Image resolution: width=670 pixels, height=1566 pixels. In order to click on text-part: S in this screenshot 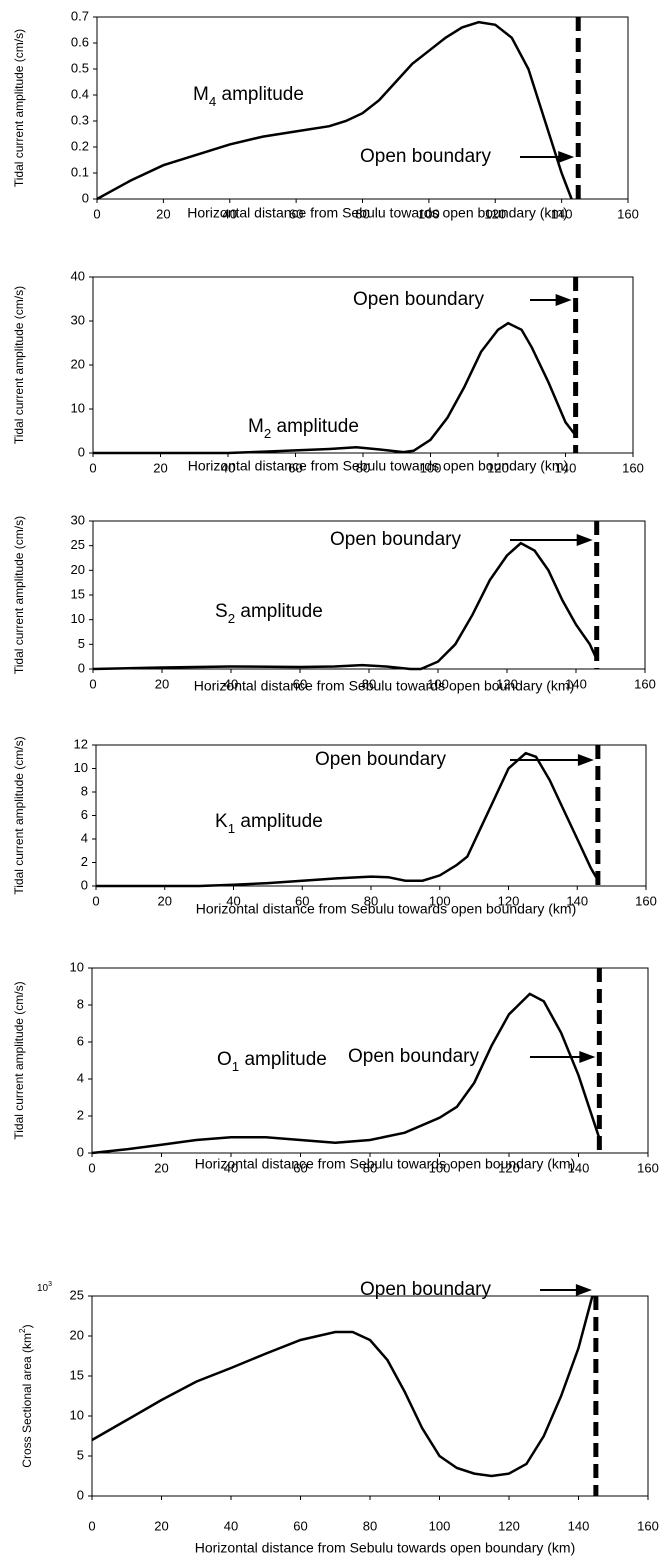, I will do `click(221, 611)`.